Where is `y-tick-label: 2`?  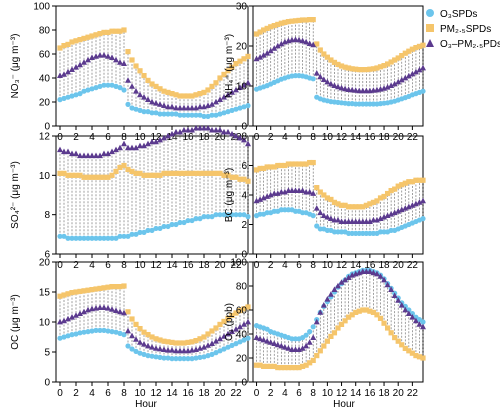
y-tick-label: 2 is located at coordinates (244, 225).